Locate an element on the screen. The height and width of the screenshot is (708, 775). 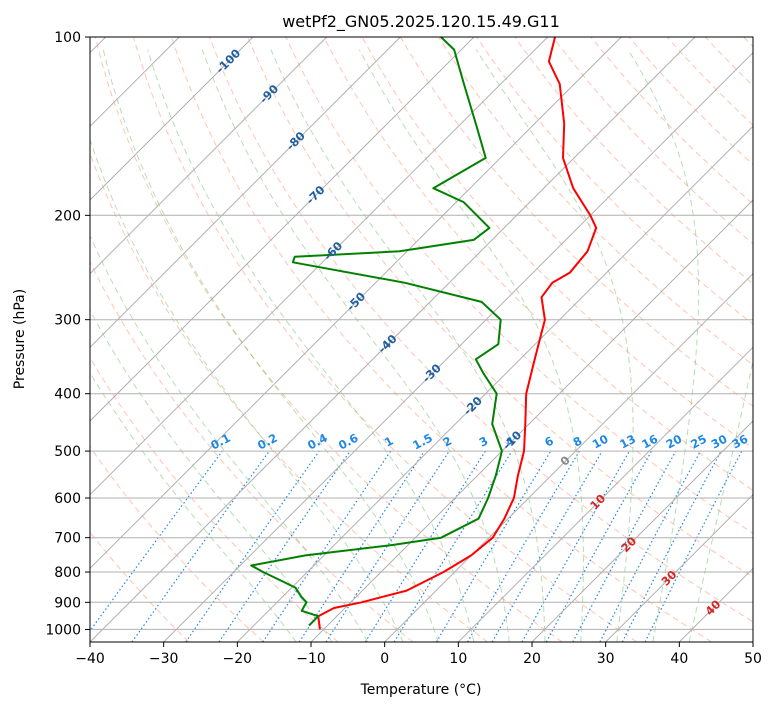
x-tick-label: 50 is located at coordinates (753, 659).